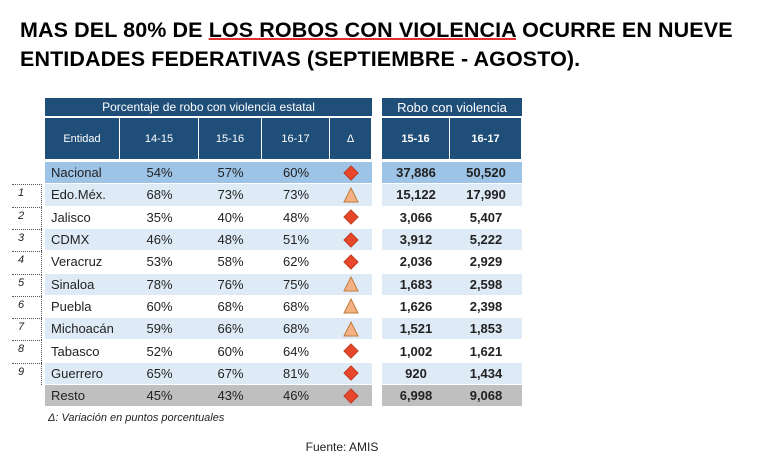 Image resolution: width=784 pixels, height=471 pixels. Describe the element at coordinates (486, 262) in the screenshot. I see `robo-cell: 2,929` at that location.